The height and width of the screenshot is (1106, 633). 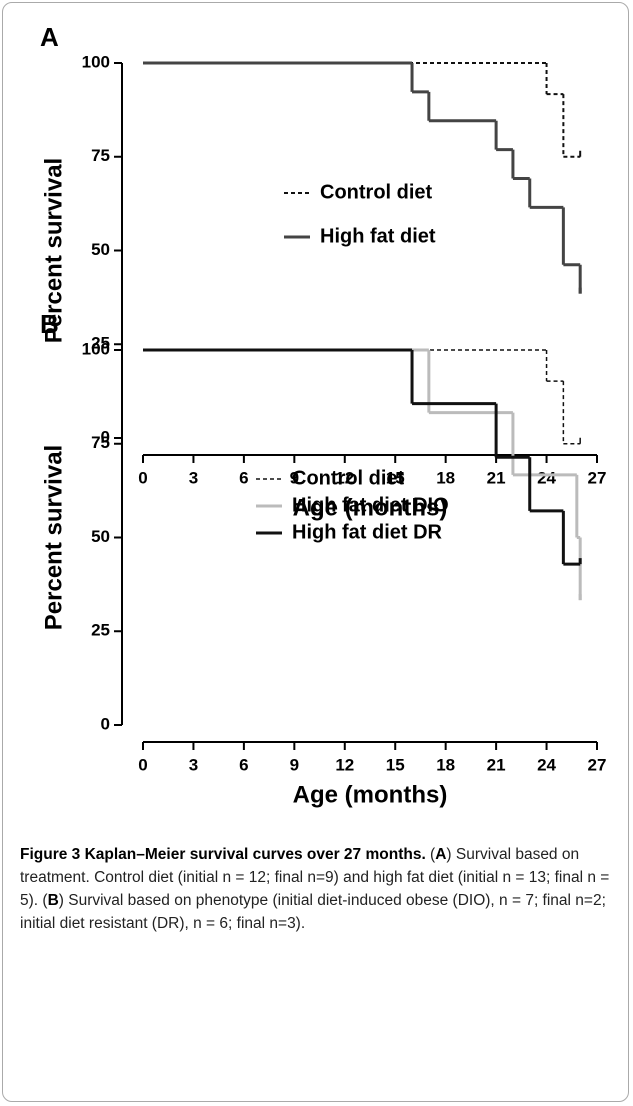 I want to click on caption-text: (, so click(x=430, y=854).